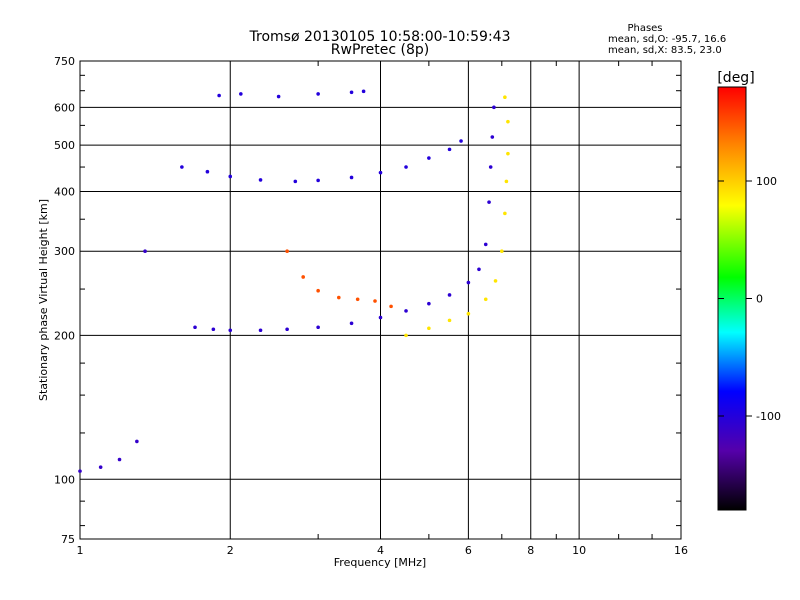  What do you see at coordinates (80, 550) in the screenshot?
I see `x-tick-label: 1` at bounding box center [80, 550].